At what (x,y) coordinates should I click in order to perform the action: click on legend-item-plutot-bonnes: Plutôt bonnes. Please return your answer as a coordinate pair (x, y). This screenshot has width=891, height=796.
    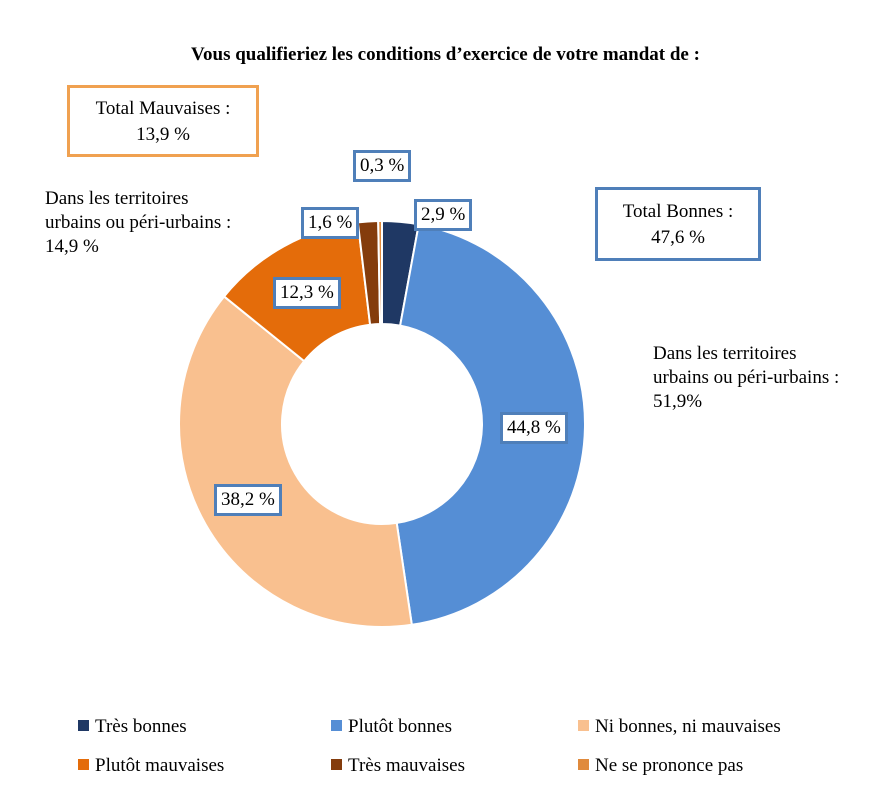
    Looking at the image, I should click on (391, 727).